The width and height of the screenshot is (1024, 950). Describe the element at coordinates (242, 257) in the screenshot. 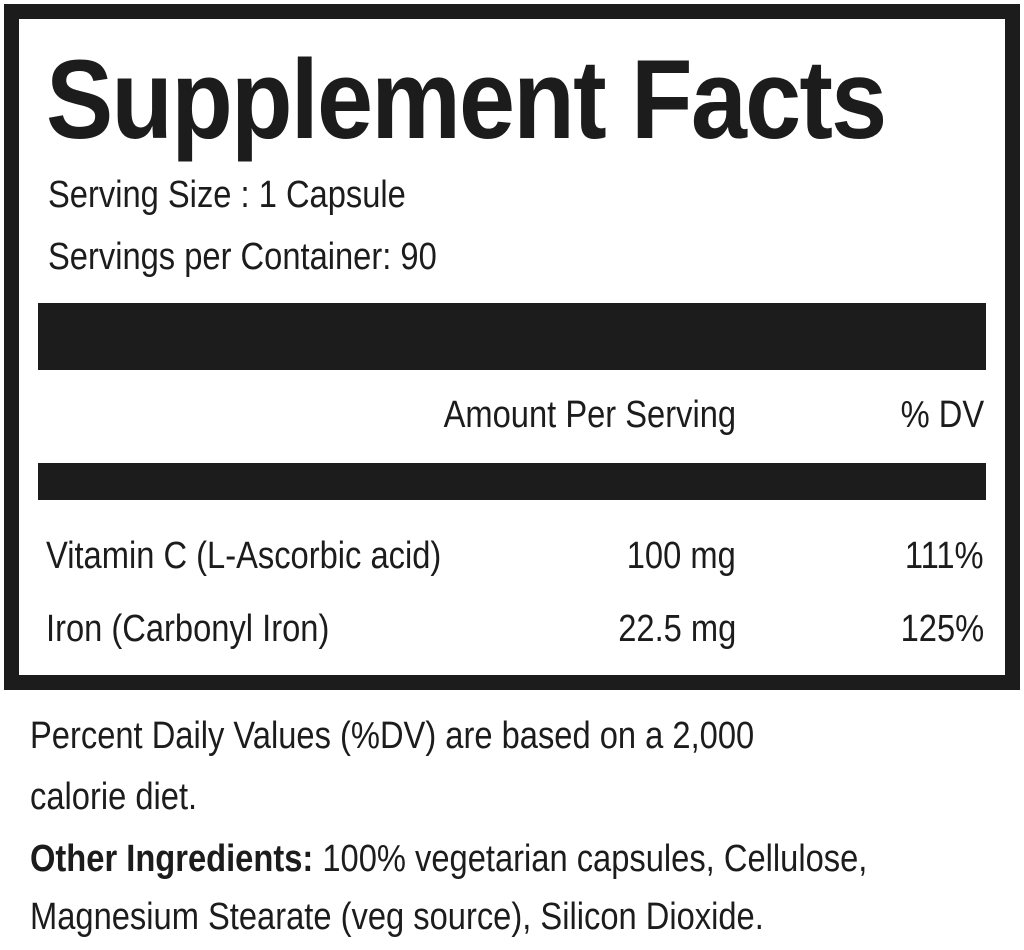

I see `servings-per-container: Servings per Container: 90` at that location.